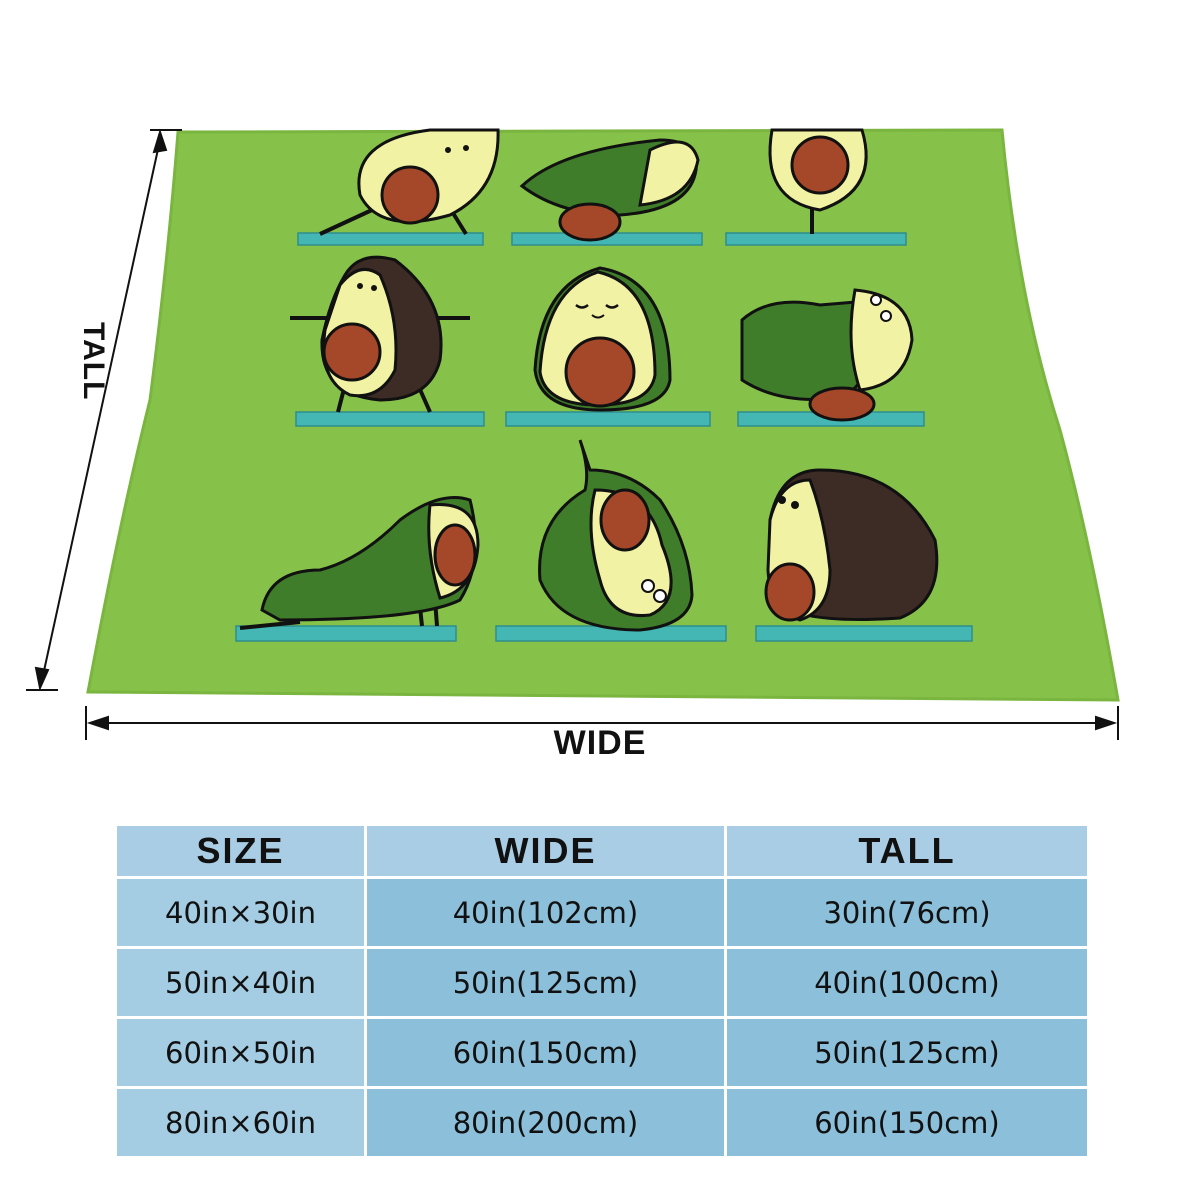 This screenshot has height=1200, width=1200. What do you see at coordinates (240, 1122) in the screenshot?
I see `size-cell: 80in×60in` at bounding box center [240, 1122].